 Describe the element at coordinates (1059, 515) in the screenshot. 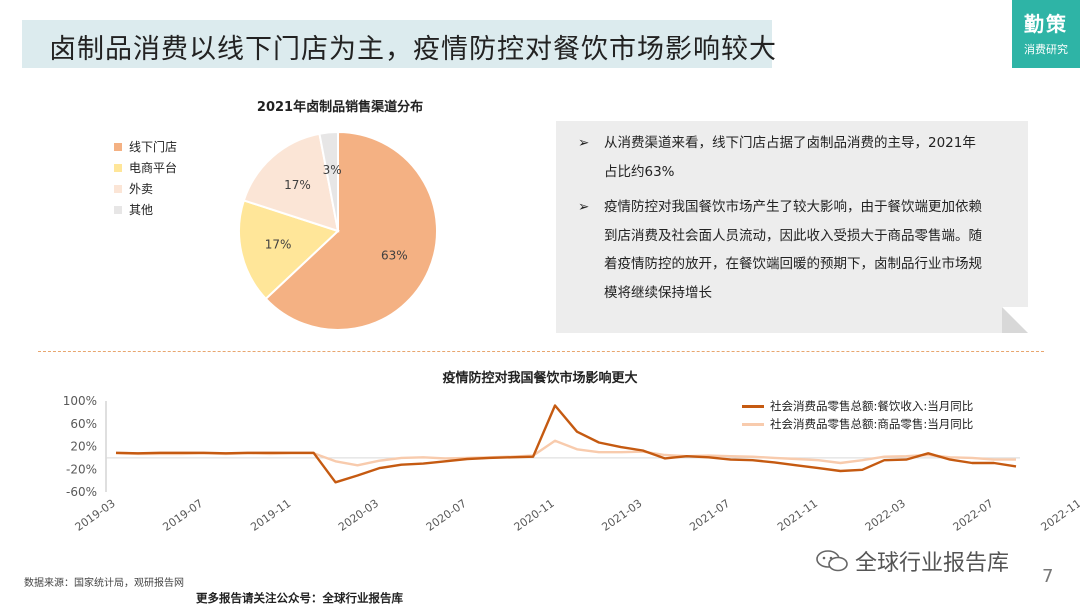

I see `x-tick-label: 2022-11` at that location.